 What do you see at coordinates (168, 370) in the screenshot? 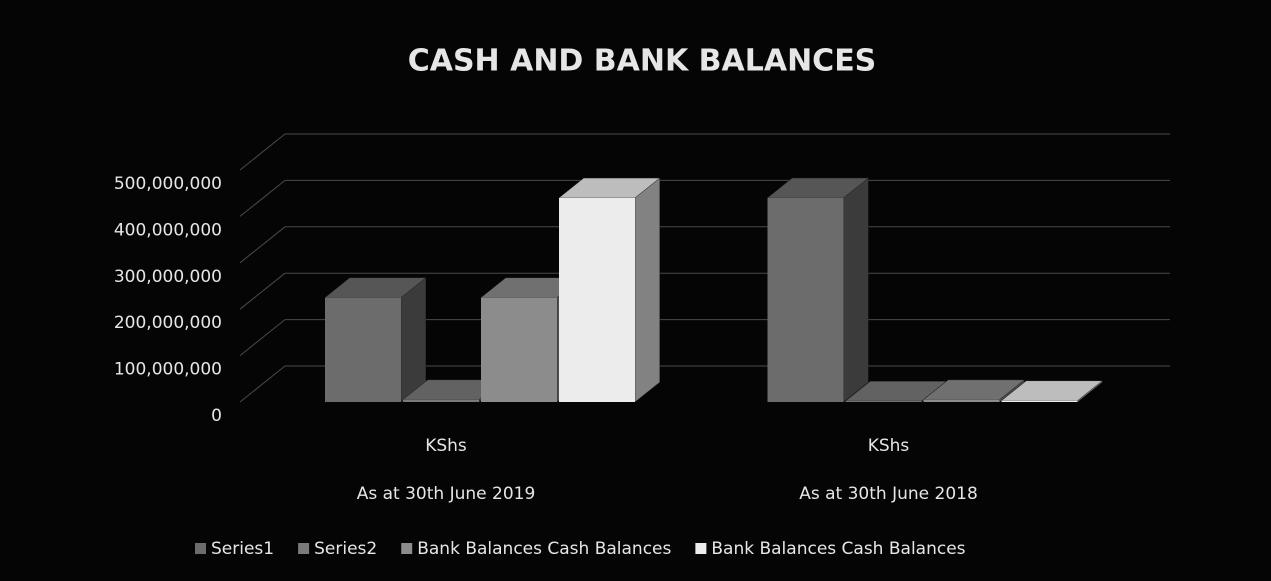
I see `y-tick-label: 100,000,000` at bounding box center [168, 370].